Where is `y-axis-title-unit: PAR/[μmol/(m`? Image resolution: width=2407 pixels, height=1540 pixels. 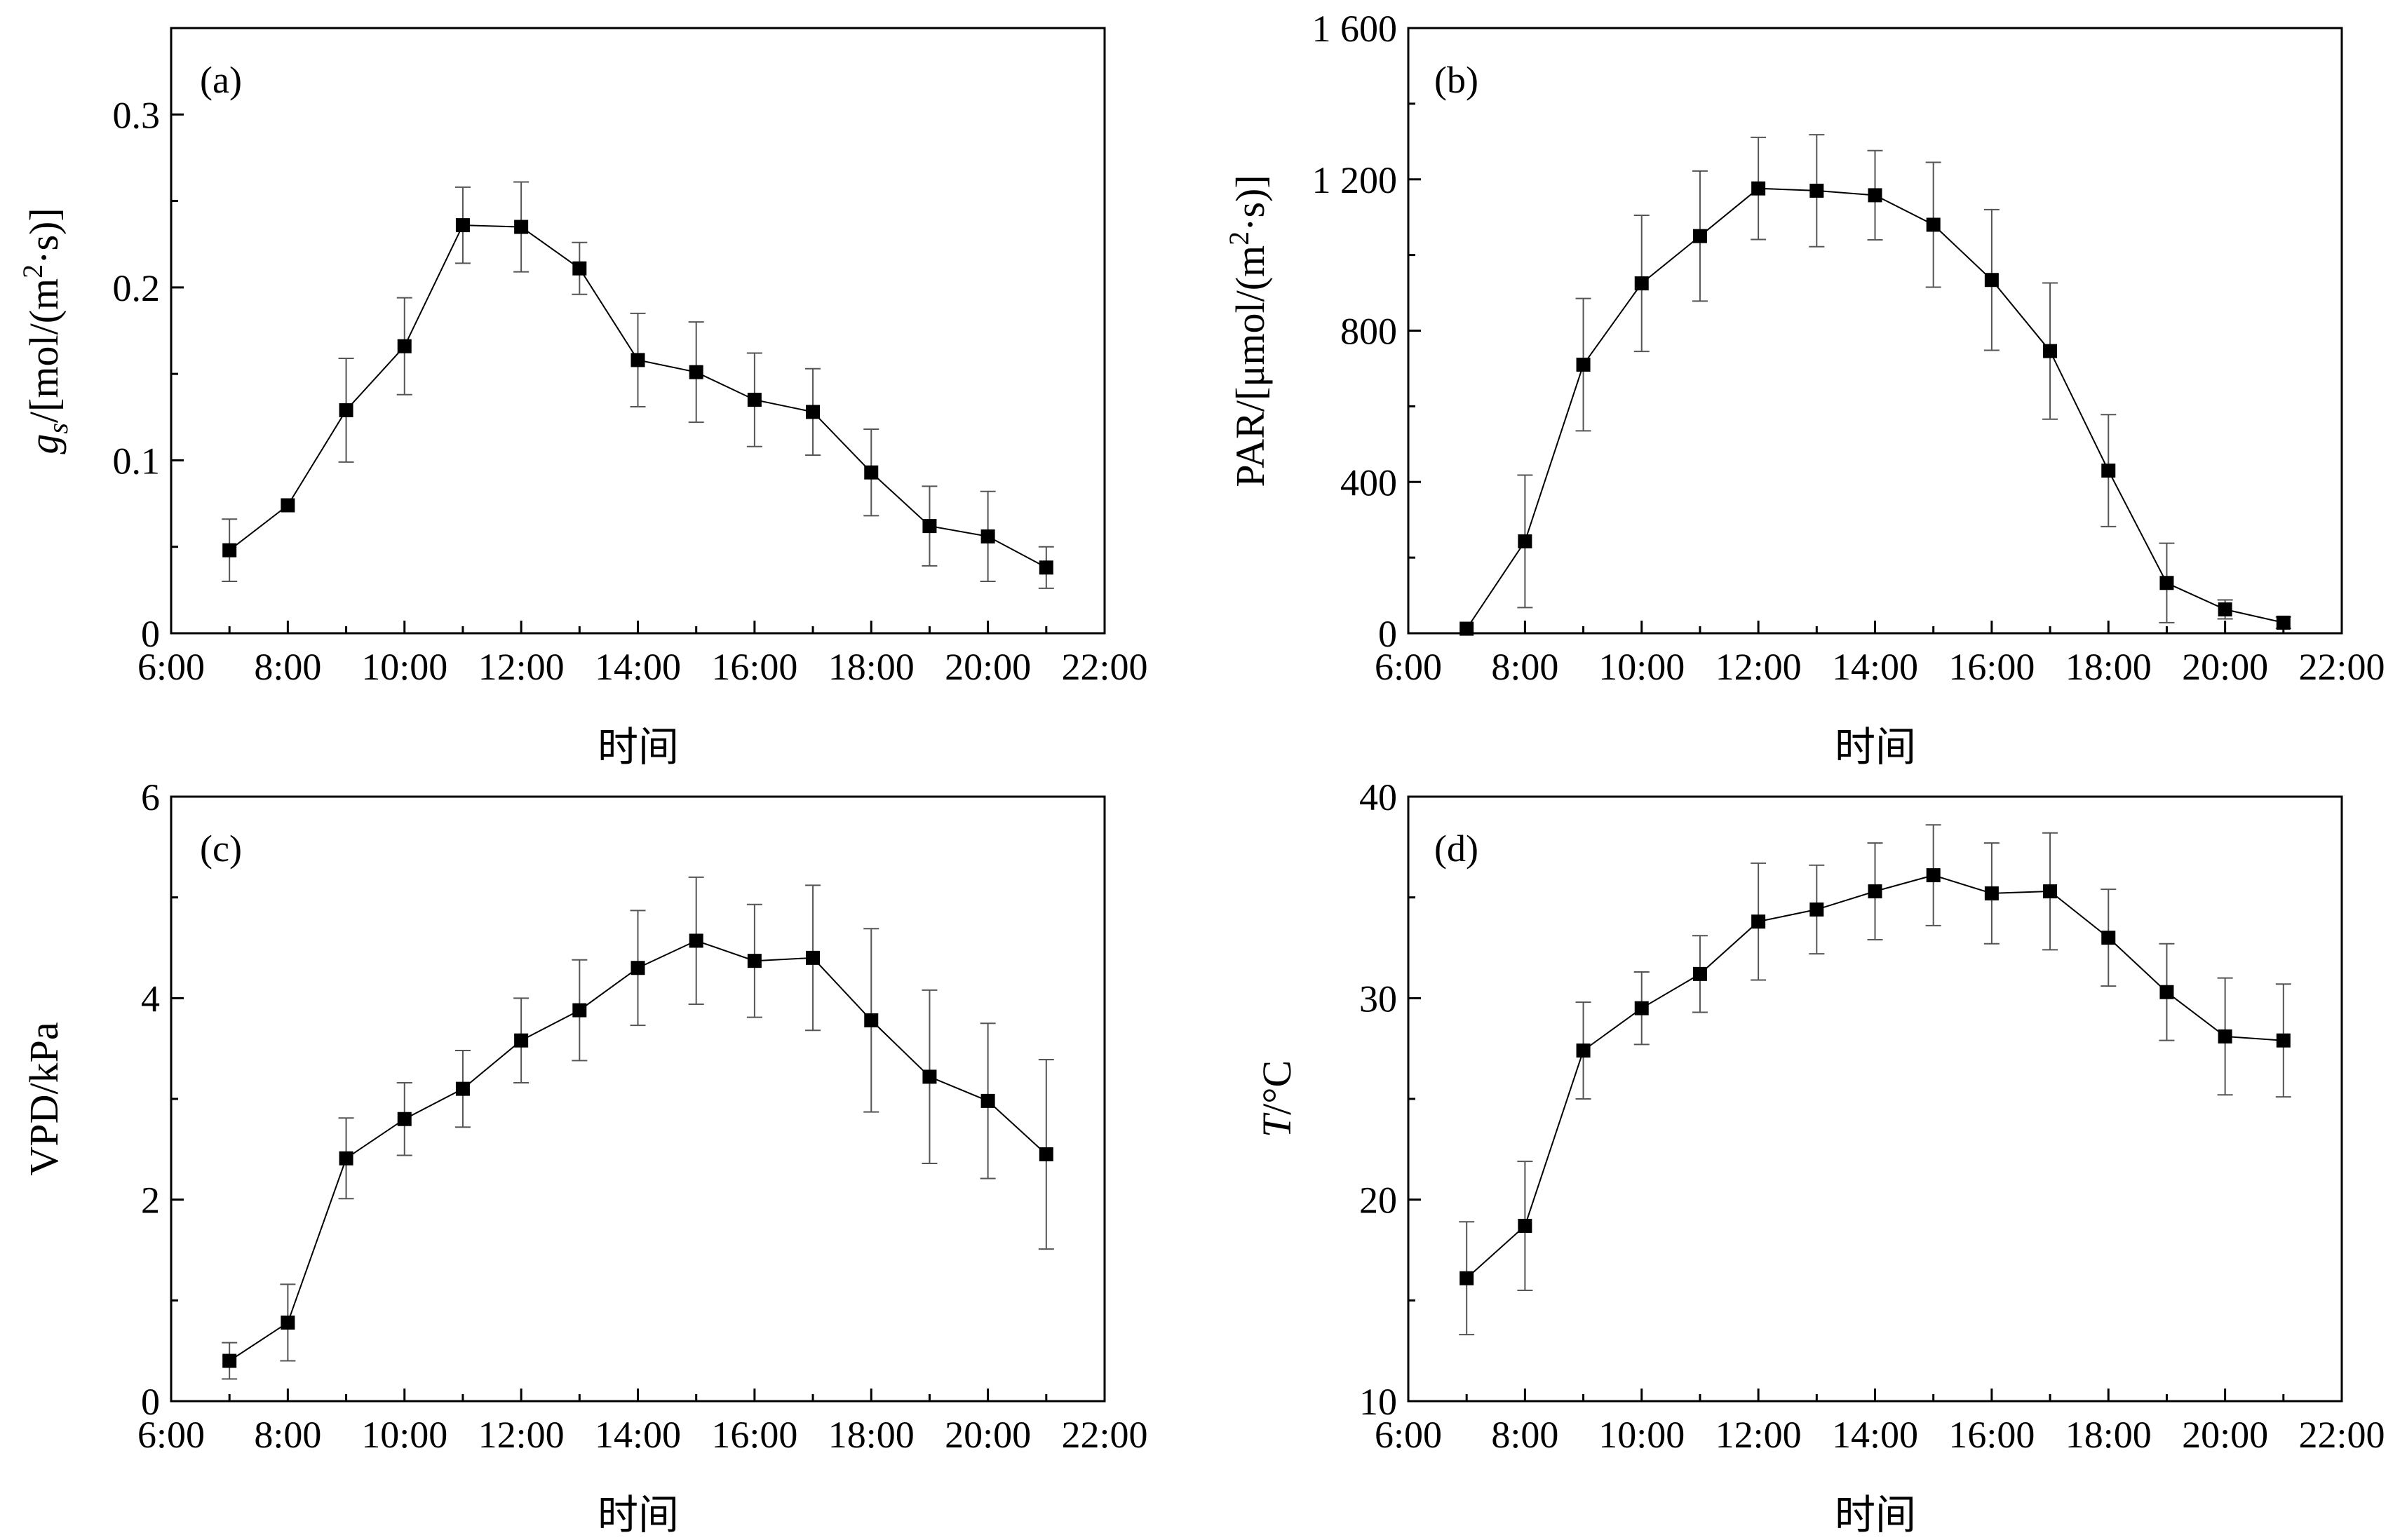
y-axis-title-unit: PAR/[μmol/(m is located at coordinates (1250, 366).